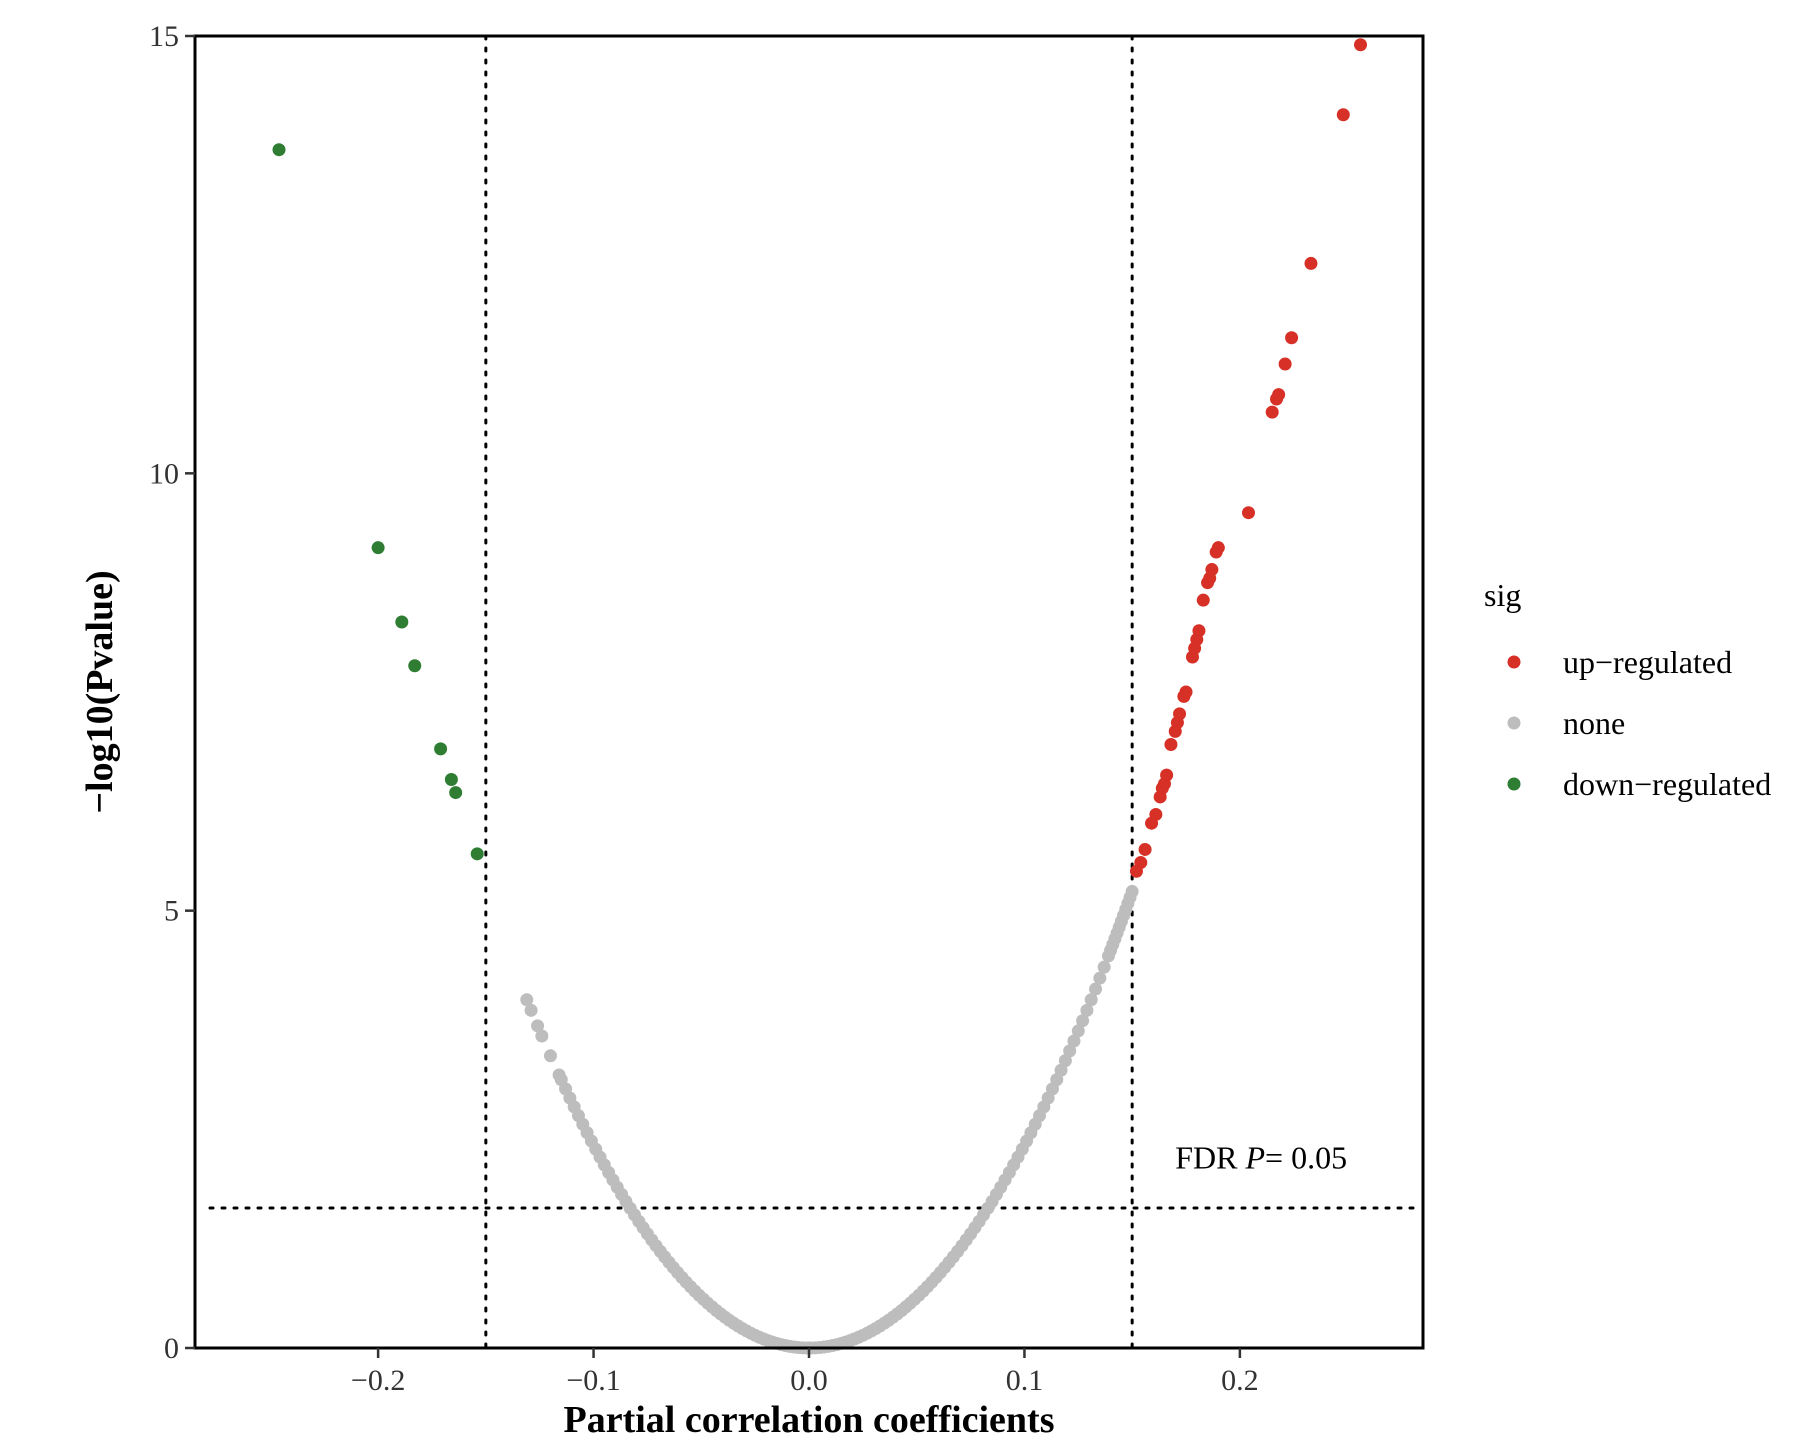 Image resolution: width=1809 pixels, height=1437 pixels. I want to click on legend: sig up−regulated none down−regulated, so click(1627, 689).